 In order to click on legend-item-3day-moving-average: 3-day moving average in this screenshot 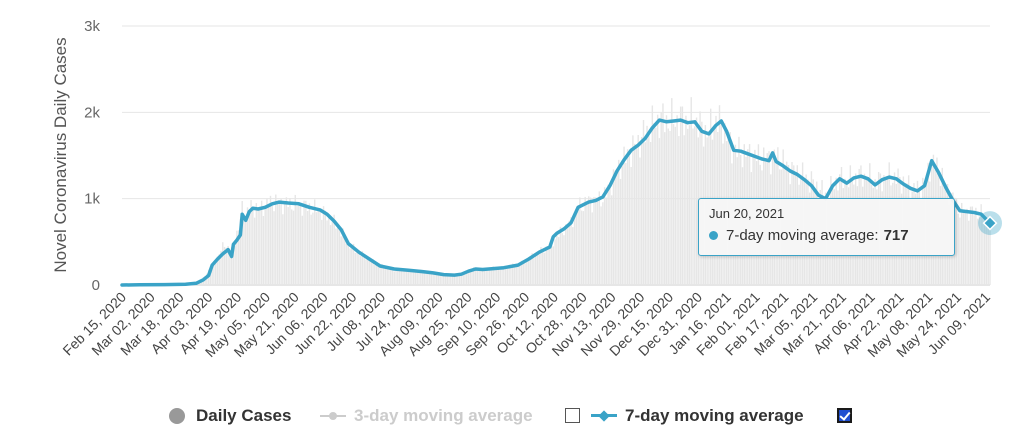, I will do `click(426, 416)`.